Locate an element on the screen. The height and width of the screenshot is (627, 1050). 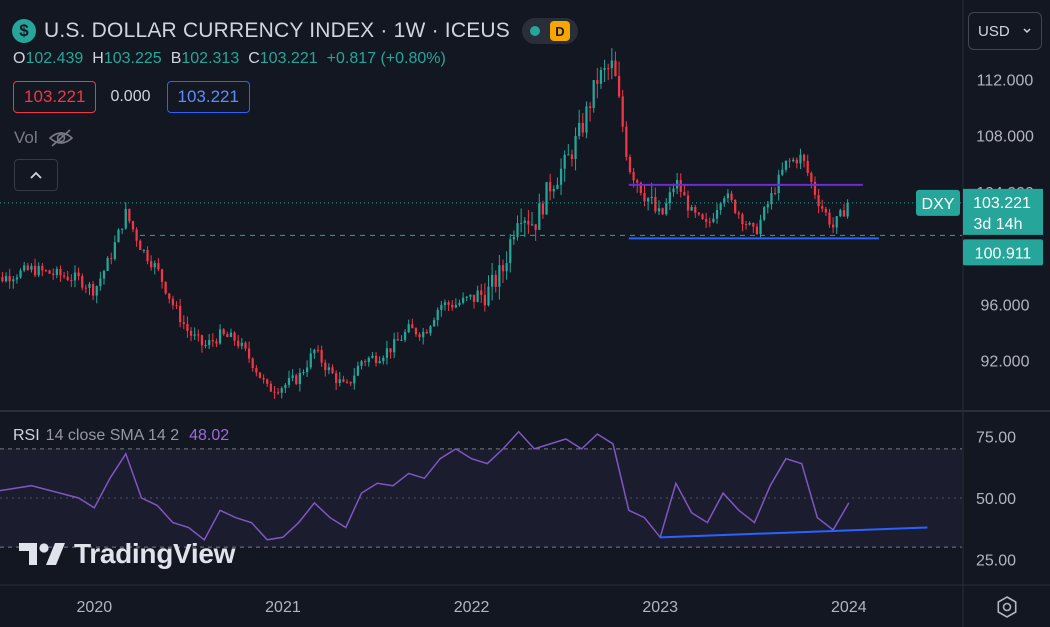
market-status-pill: D is located at coordinates (550, 31).